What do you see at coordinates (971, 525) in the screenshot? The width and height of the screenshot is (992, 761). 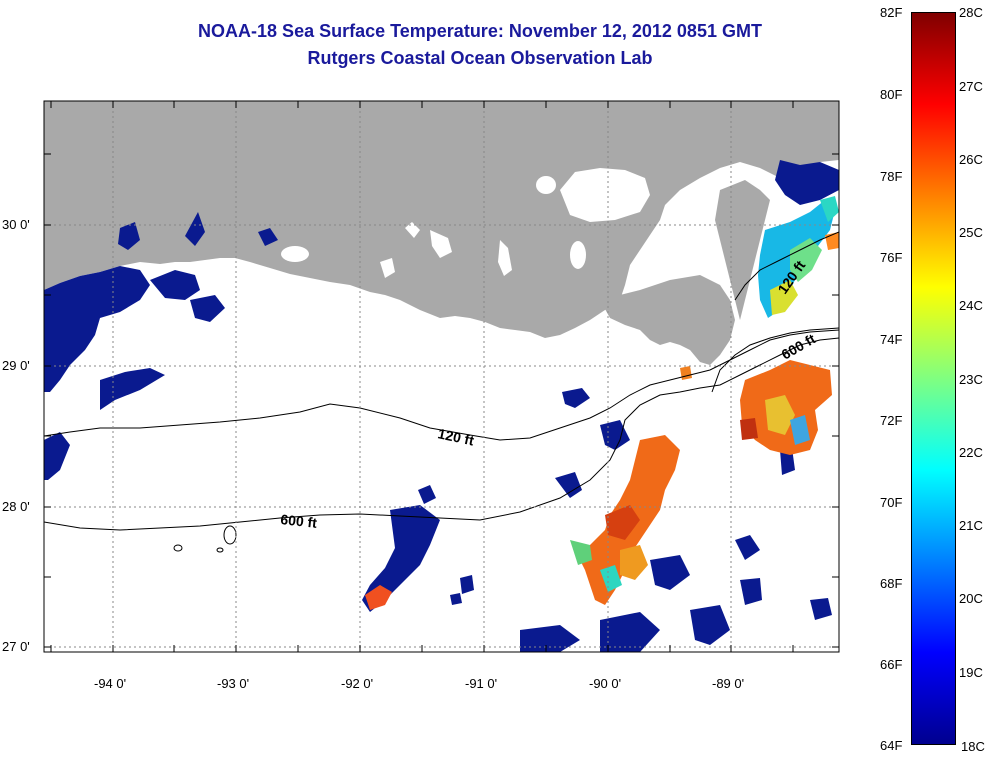 I see `colorbar-c-label: 21C` at bounding box center [971, 525].